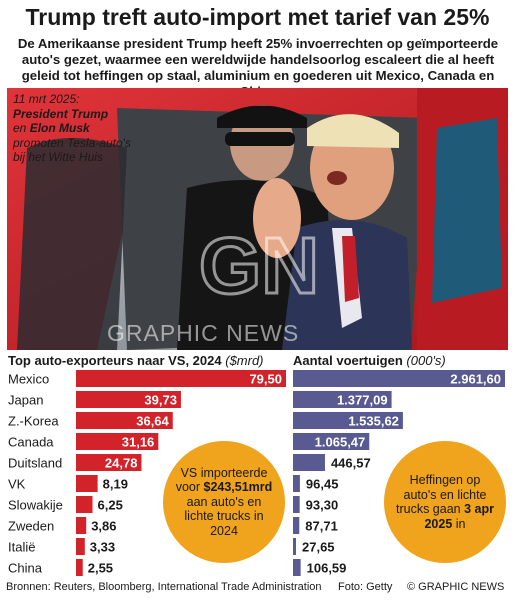 The image size is (515, 600). I want to click on callout-imports-pre: VS importeerde voor, so click(221, 480).